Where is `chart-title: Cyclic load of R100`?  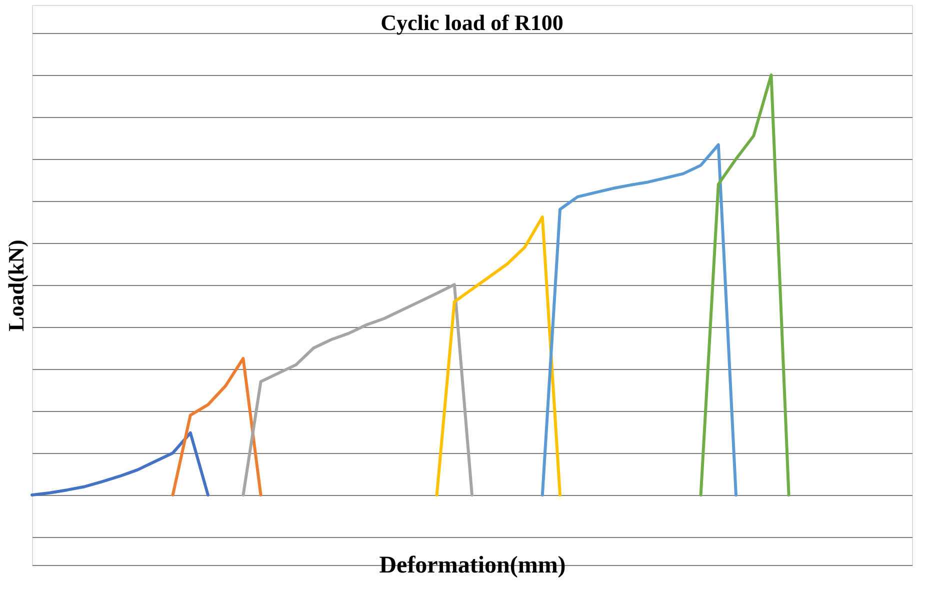 chart-title: Cyclic load of R100 is located at coordinates (472, 22).